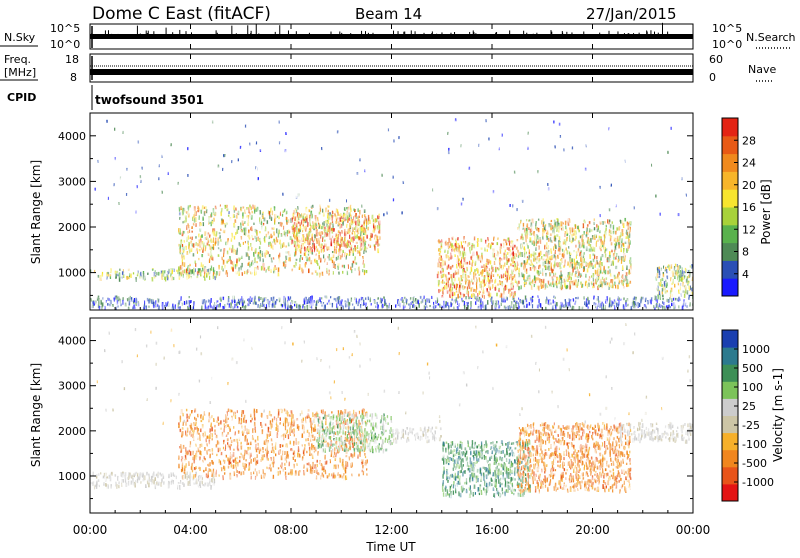 This screenshot has width=800, height=558. I want to click on noise-right-tick-top: 10^5, so click(727, 28).